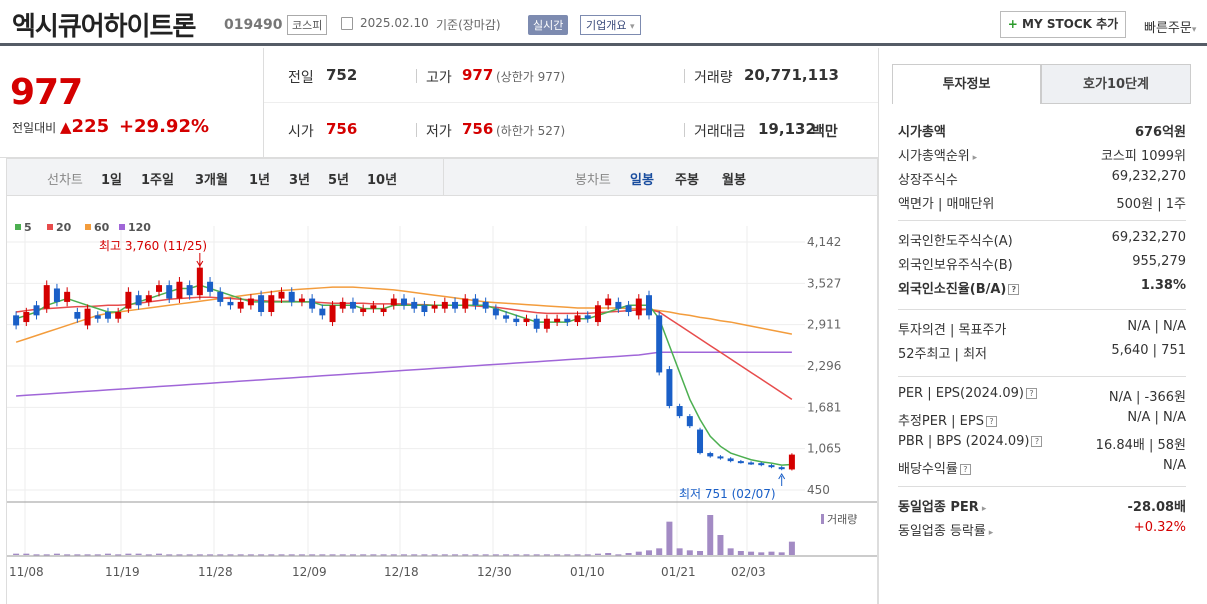 The image size is (1207, 604). I want to click on period-1w: 1주일, so click(157, 180).